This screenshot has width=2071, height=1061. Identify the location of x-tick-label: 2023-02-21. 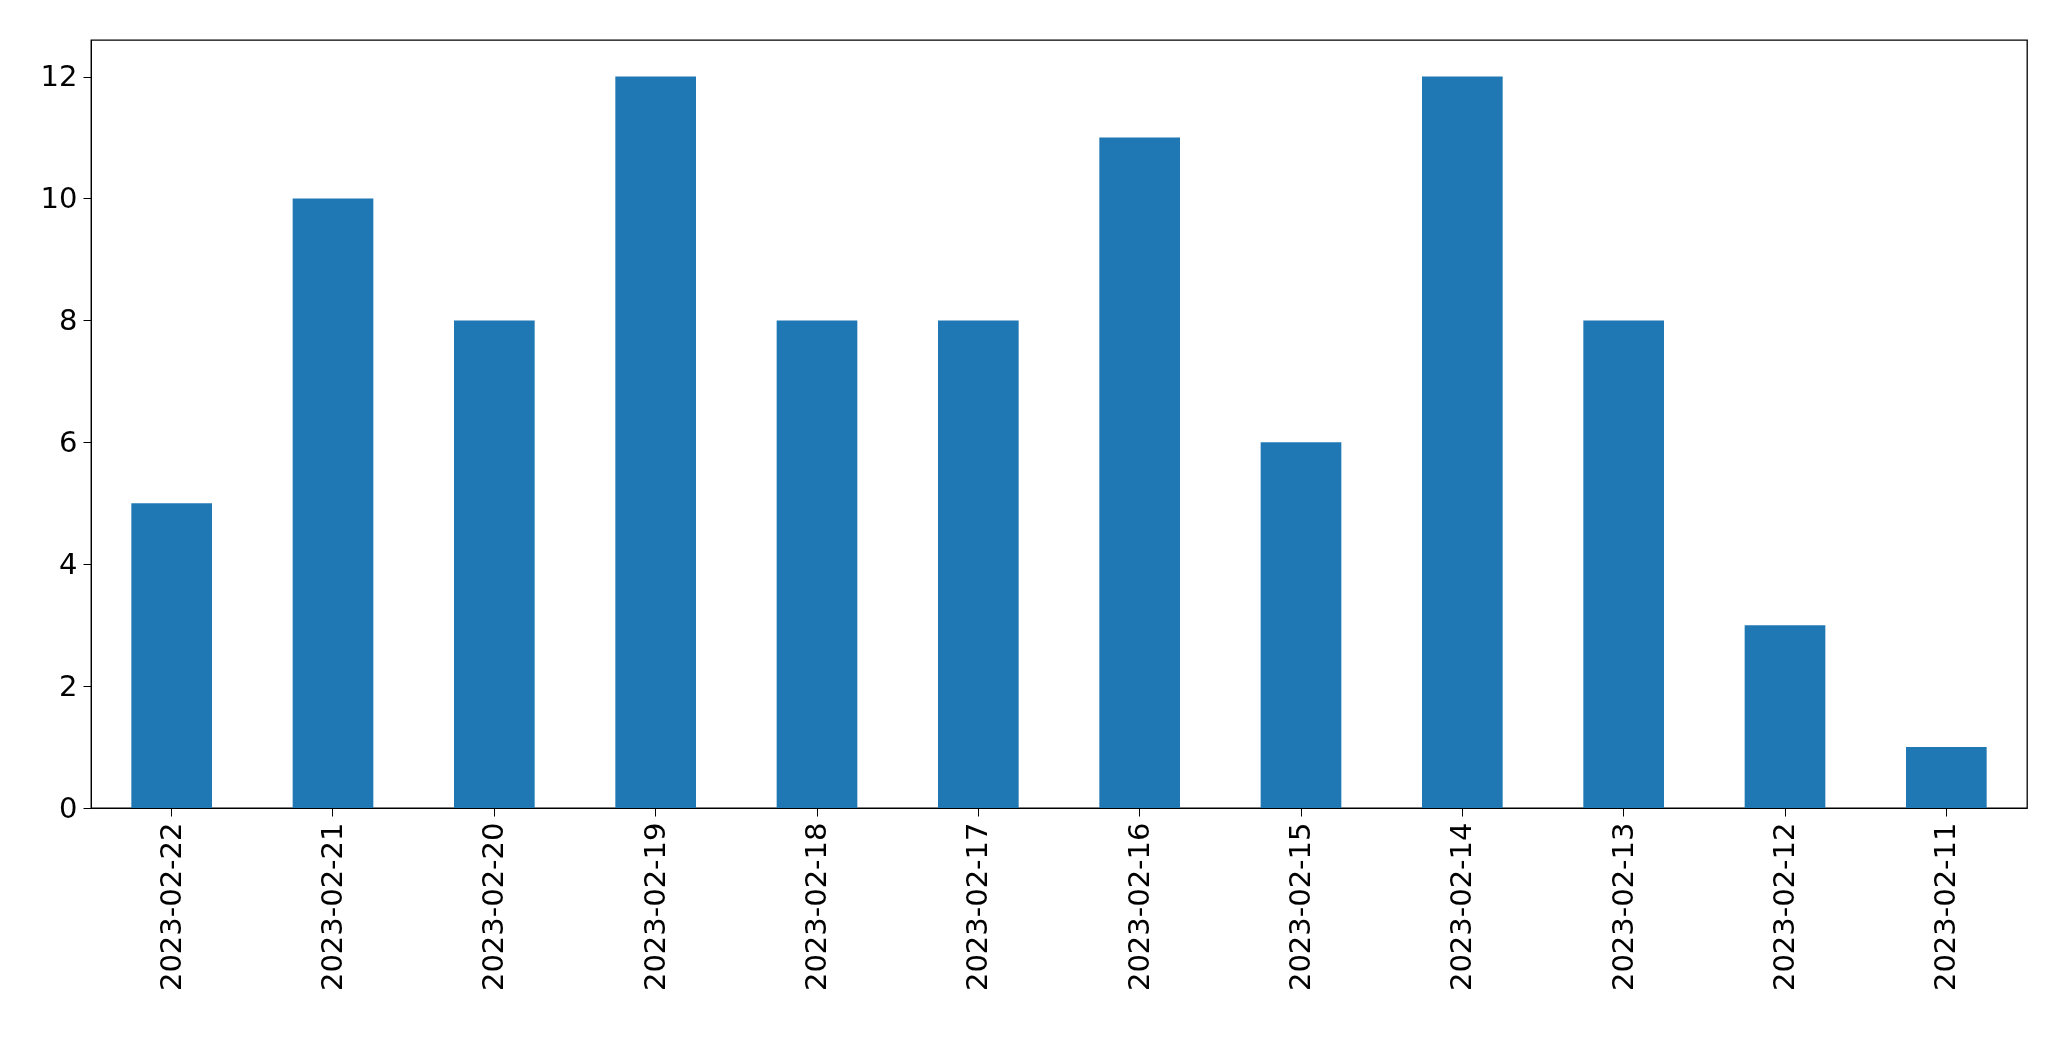
(332, 907).